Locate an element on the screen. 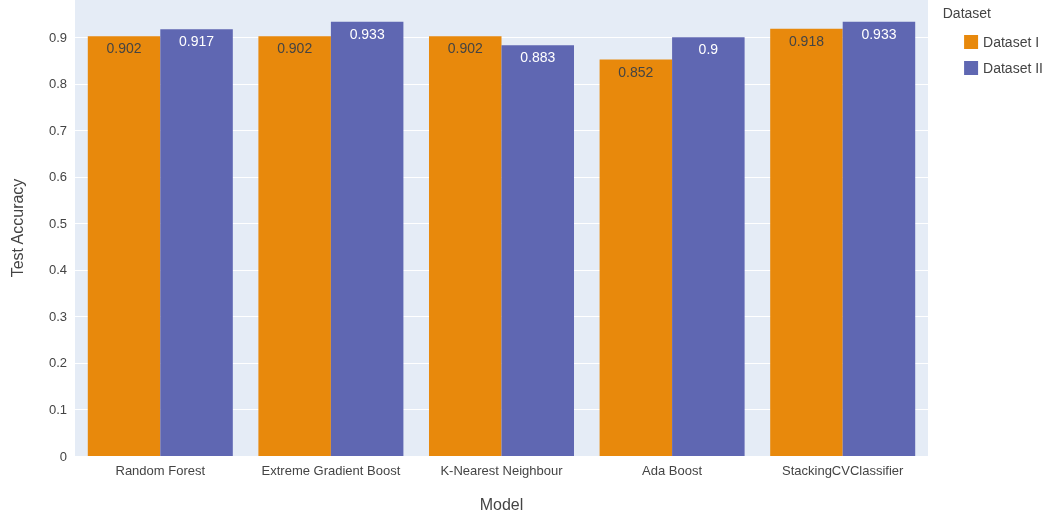  y-tick-label: 0.6 is located at coordinates (57, 177).